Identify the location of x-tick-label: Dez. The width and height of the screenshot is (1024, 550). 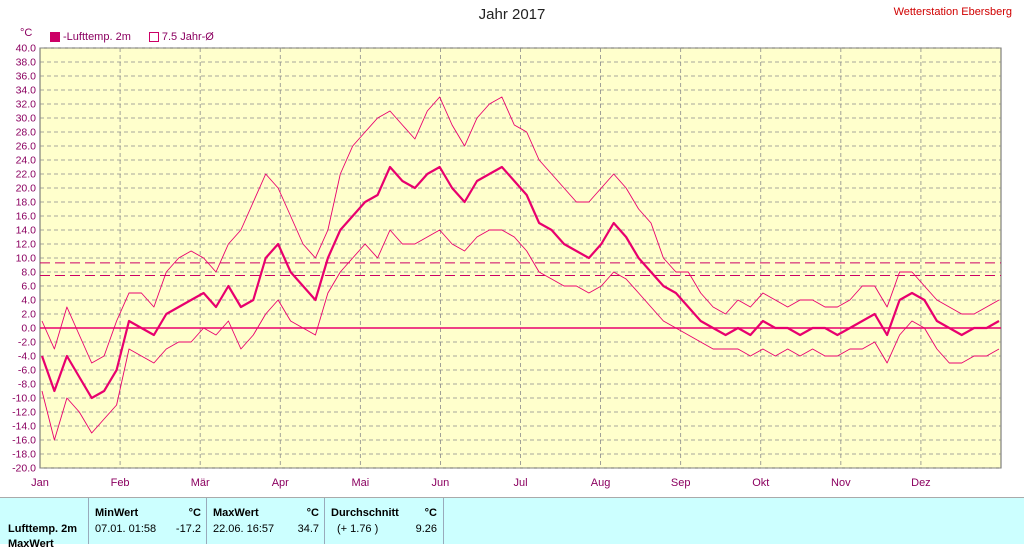
(921, 483).